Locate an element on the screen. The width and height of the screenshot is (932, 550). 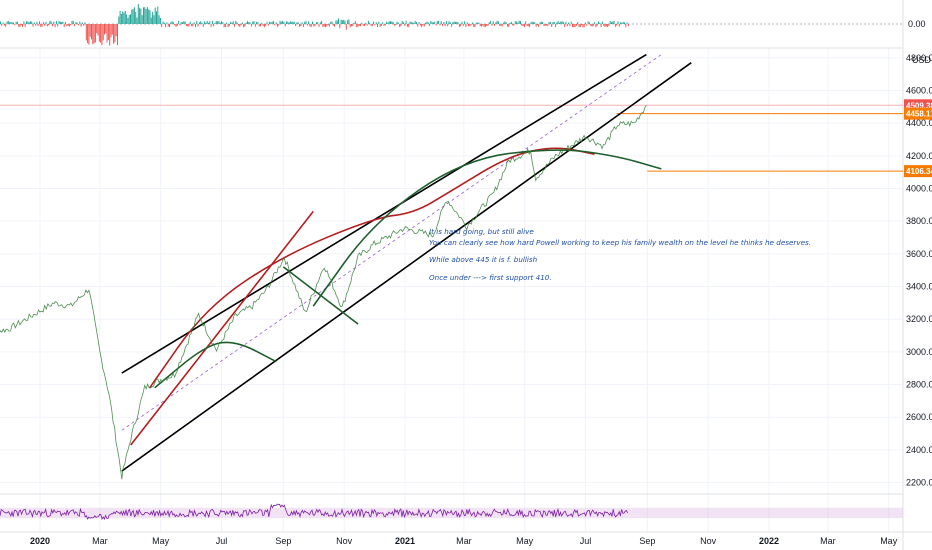
channel-line is located at coordinates (222, 328).